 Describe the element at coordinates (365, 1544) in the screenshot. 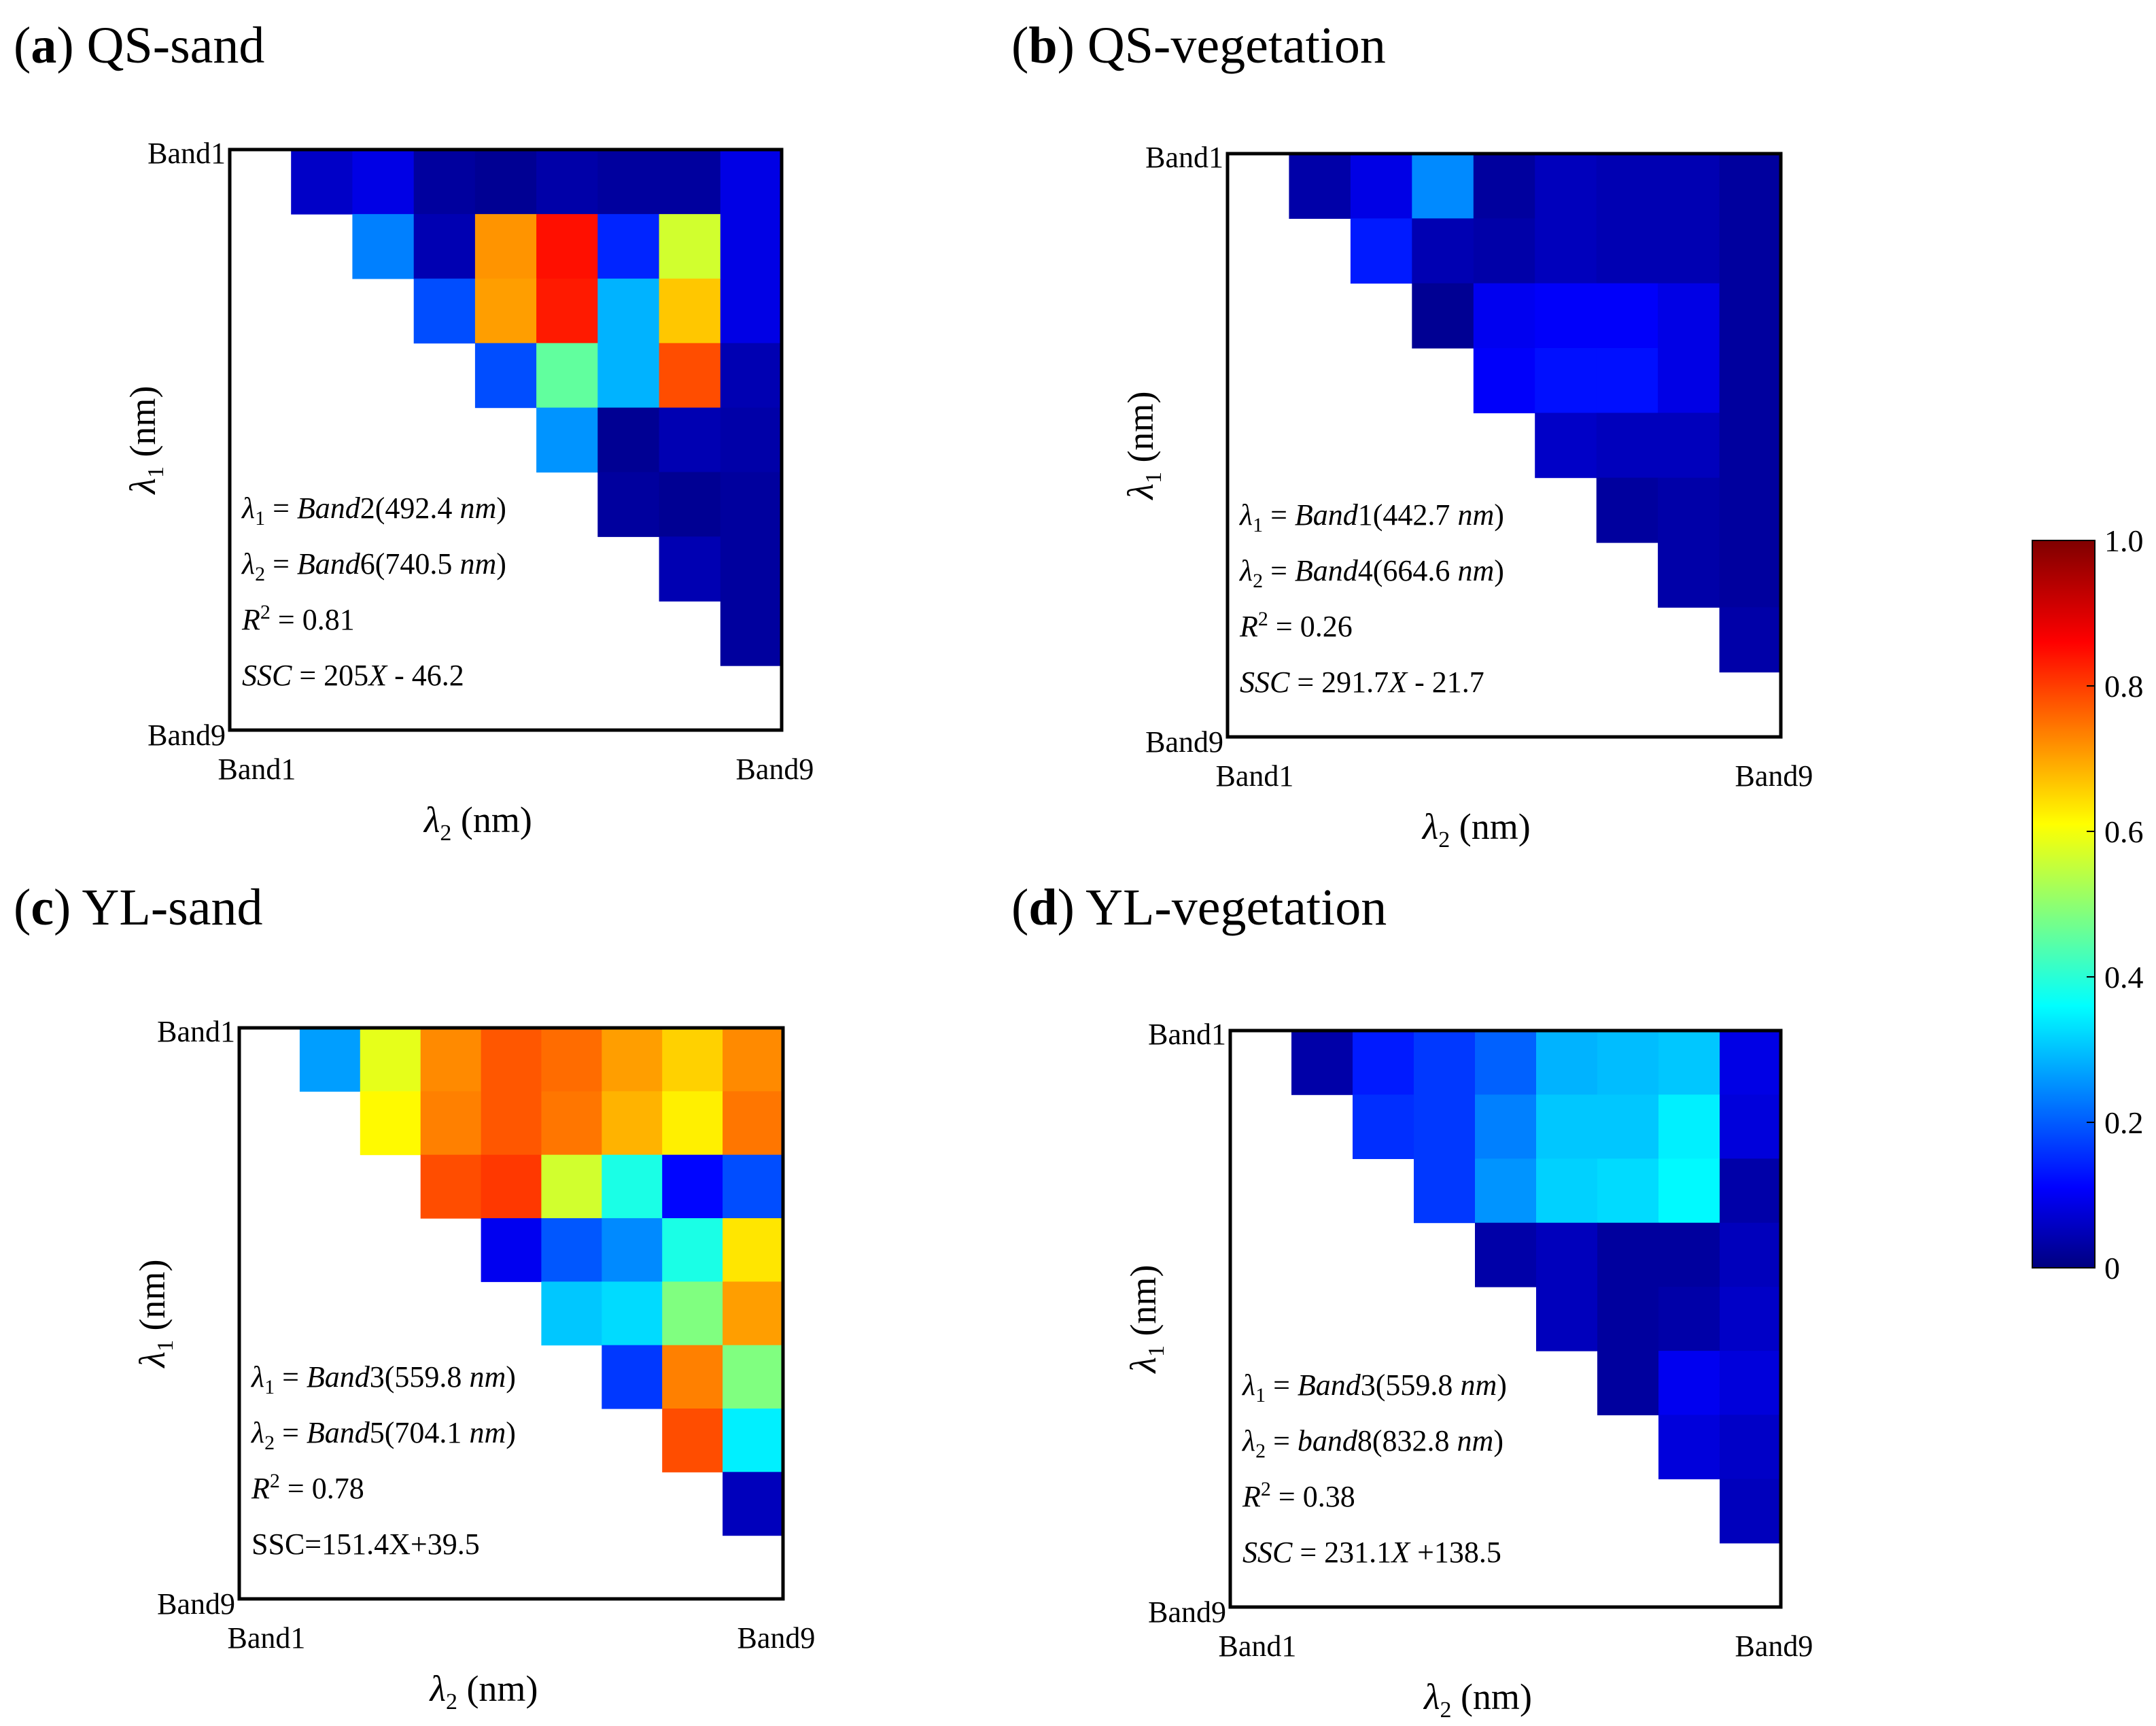

I see `annotation-line: SSC=151.4X+39.5` at that location.